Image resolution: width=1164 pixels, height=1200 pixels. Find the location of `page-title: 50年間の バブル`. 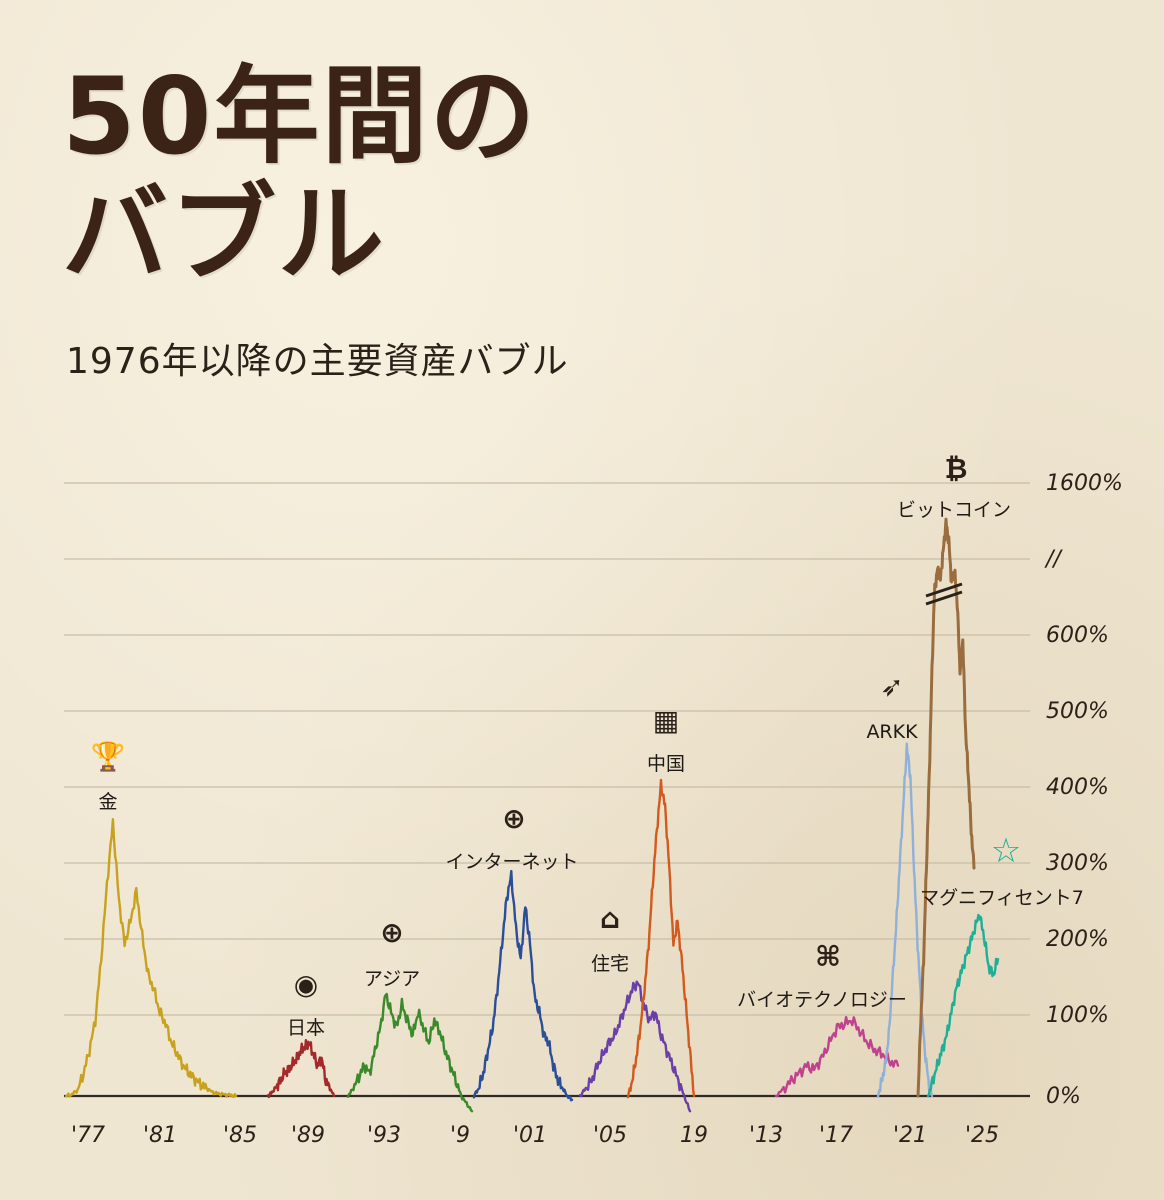

page-title: 50年間の バブル is located at coordinates (300, 176).